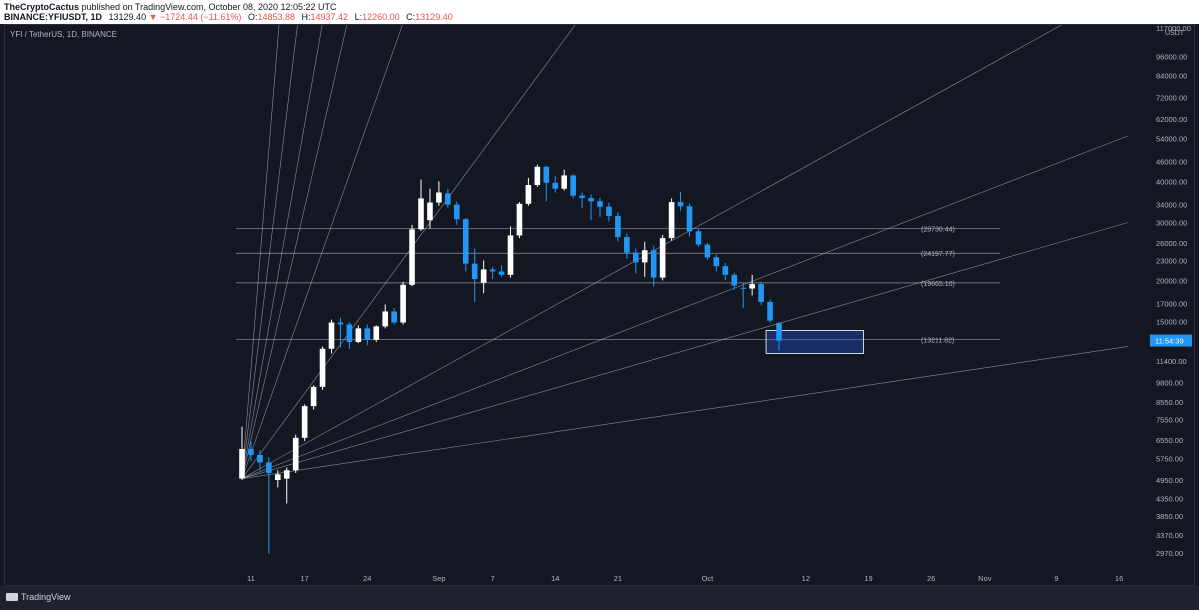 Image resolution: width=1199 pixels, height=610 pixels. What do you see at coordinates (599, 598) in the screenshot?
I see `footer: TradingView` at bounding box center [599, 598].